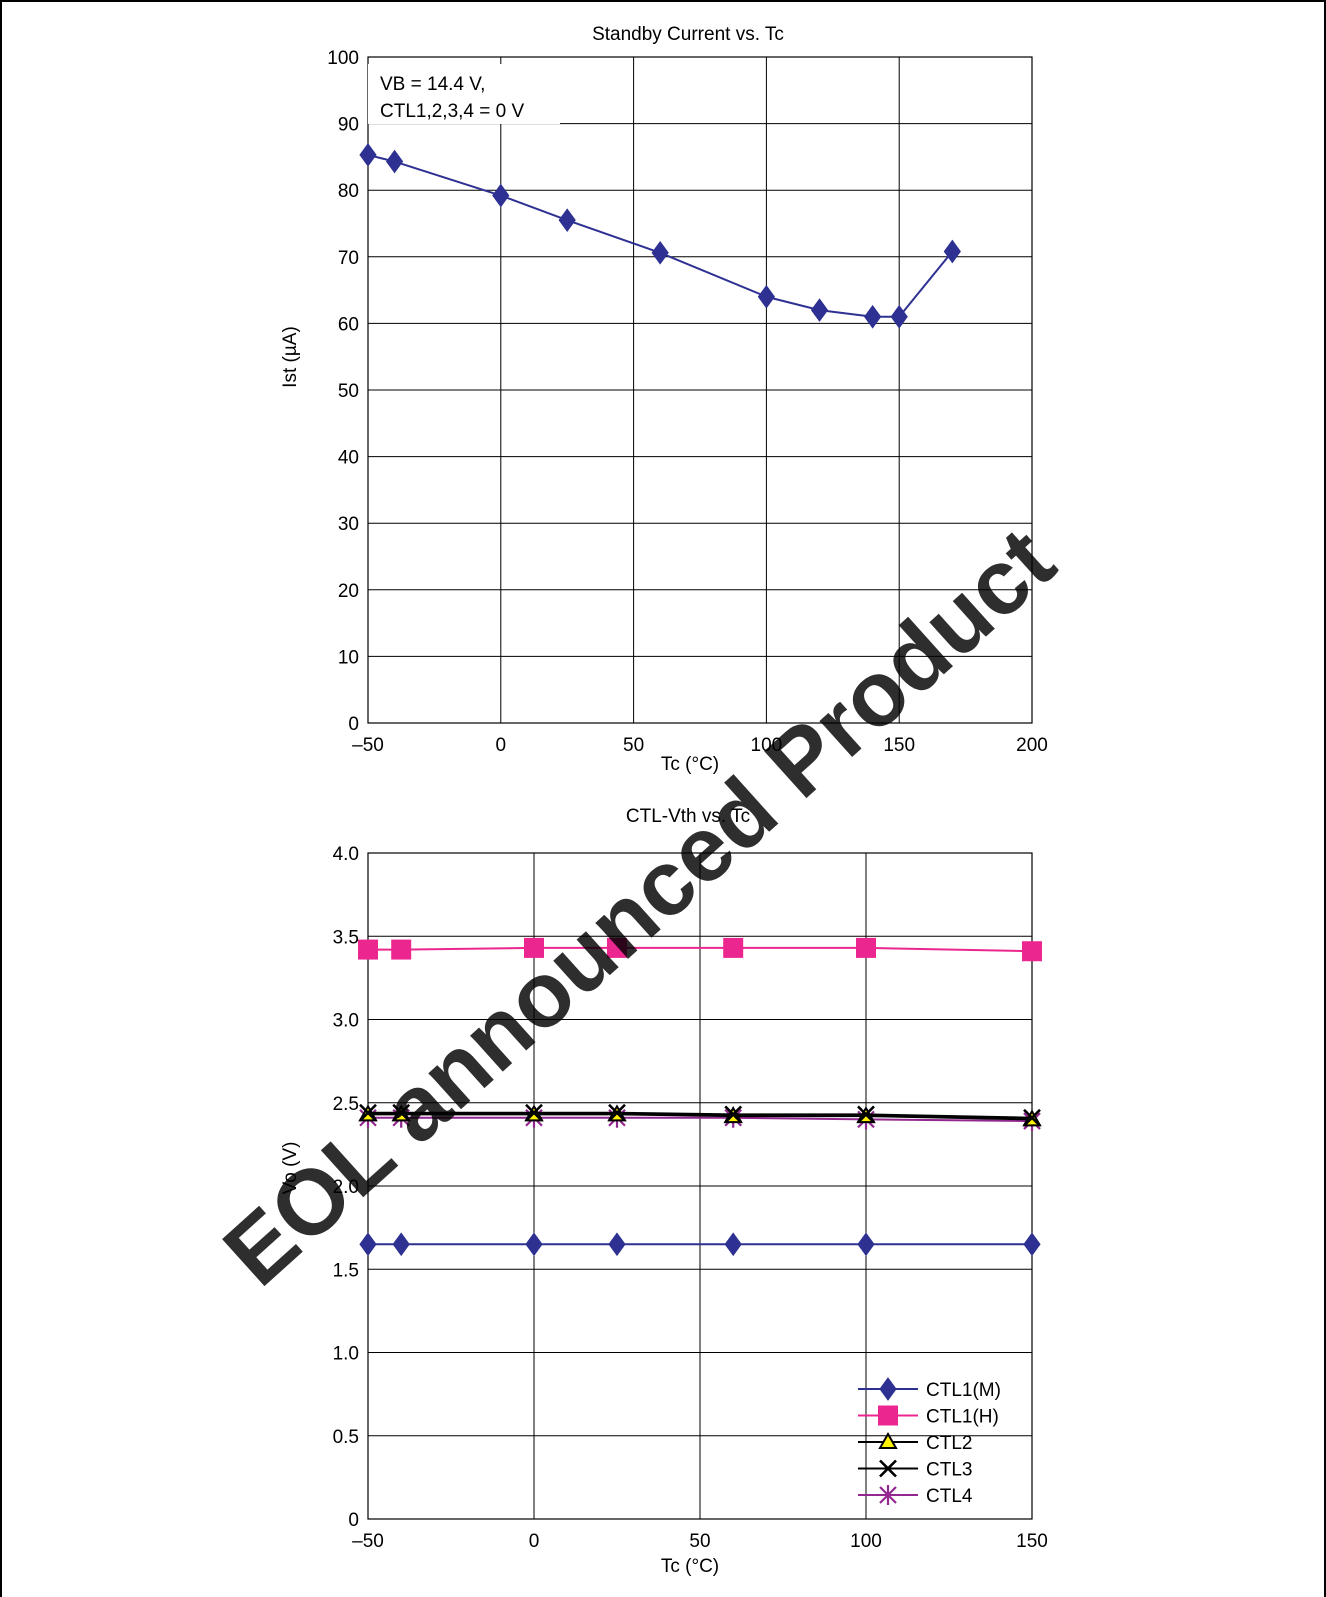  Describe the element at coordinates (949, 1470) in the screenshot. I see `legend-label-ctl3: CTL3` at that location.